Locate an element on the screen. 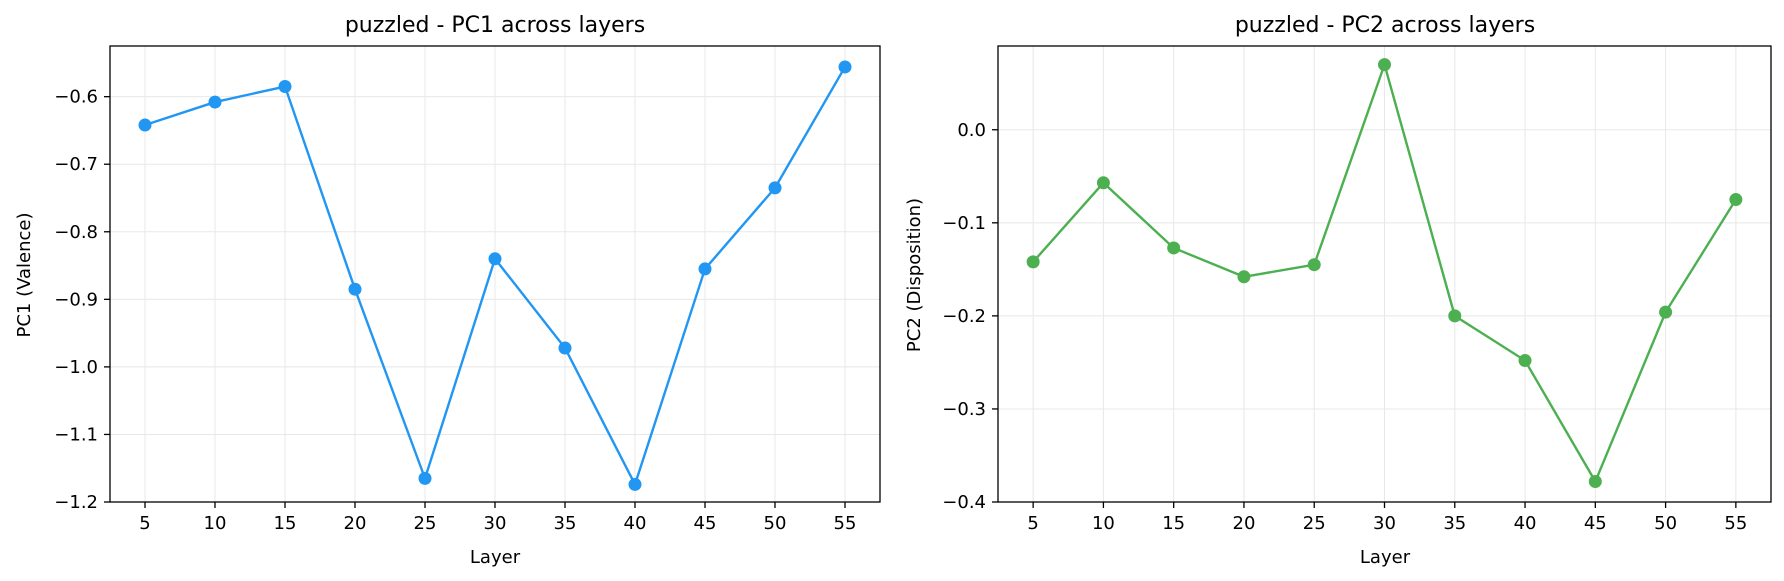 Image resolution: width=1784 pixels, height=581 pixels. chart-title: puzzled - PC2 across layers is located at coordinates (1385, 25).